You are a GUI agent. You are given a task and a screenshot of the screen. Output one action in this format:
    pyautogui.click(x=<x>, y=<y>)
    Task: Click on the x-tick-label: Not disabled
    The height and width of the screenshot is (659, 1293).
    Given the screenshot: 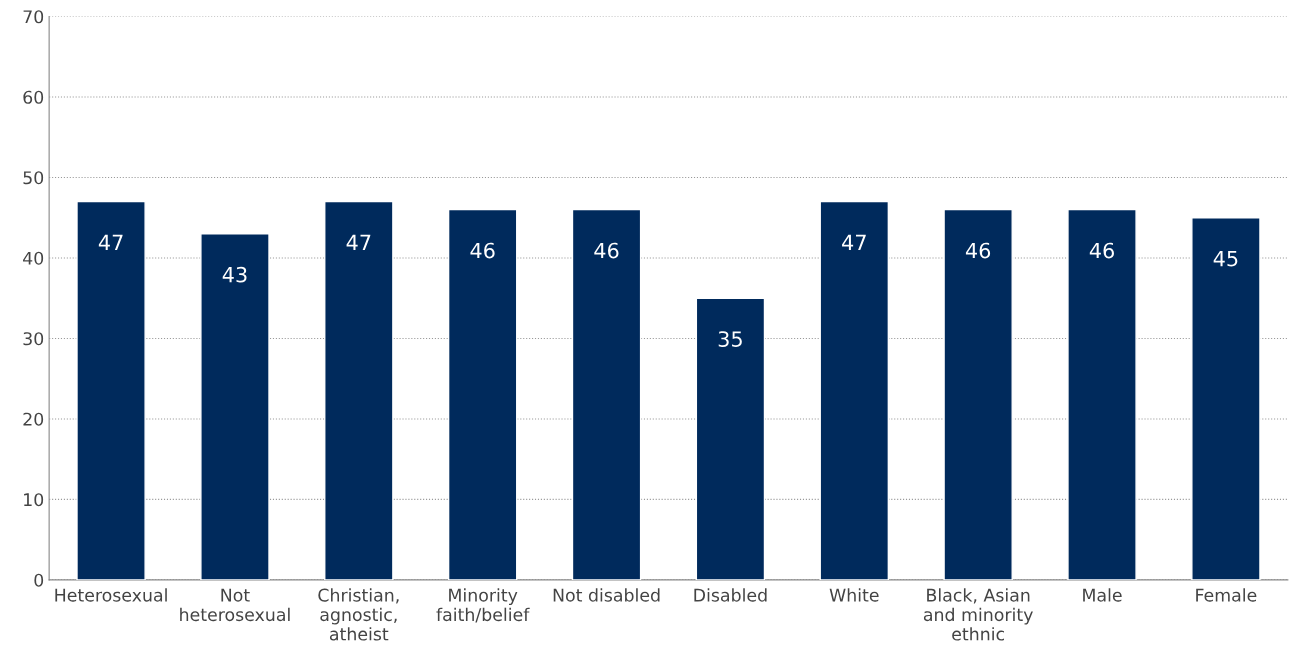 What is the action you would take?
    pyautogui.click(x=606, y=595)
    